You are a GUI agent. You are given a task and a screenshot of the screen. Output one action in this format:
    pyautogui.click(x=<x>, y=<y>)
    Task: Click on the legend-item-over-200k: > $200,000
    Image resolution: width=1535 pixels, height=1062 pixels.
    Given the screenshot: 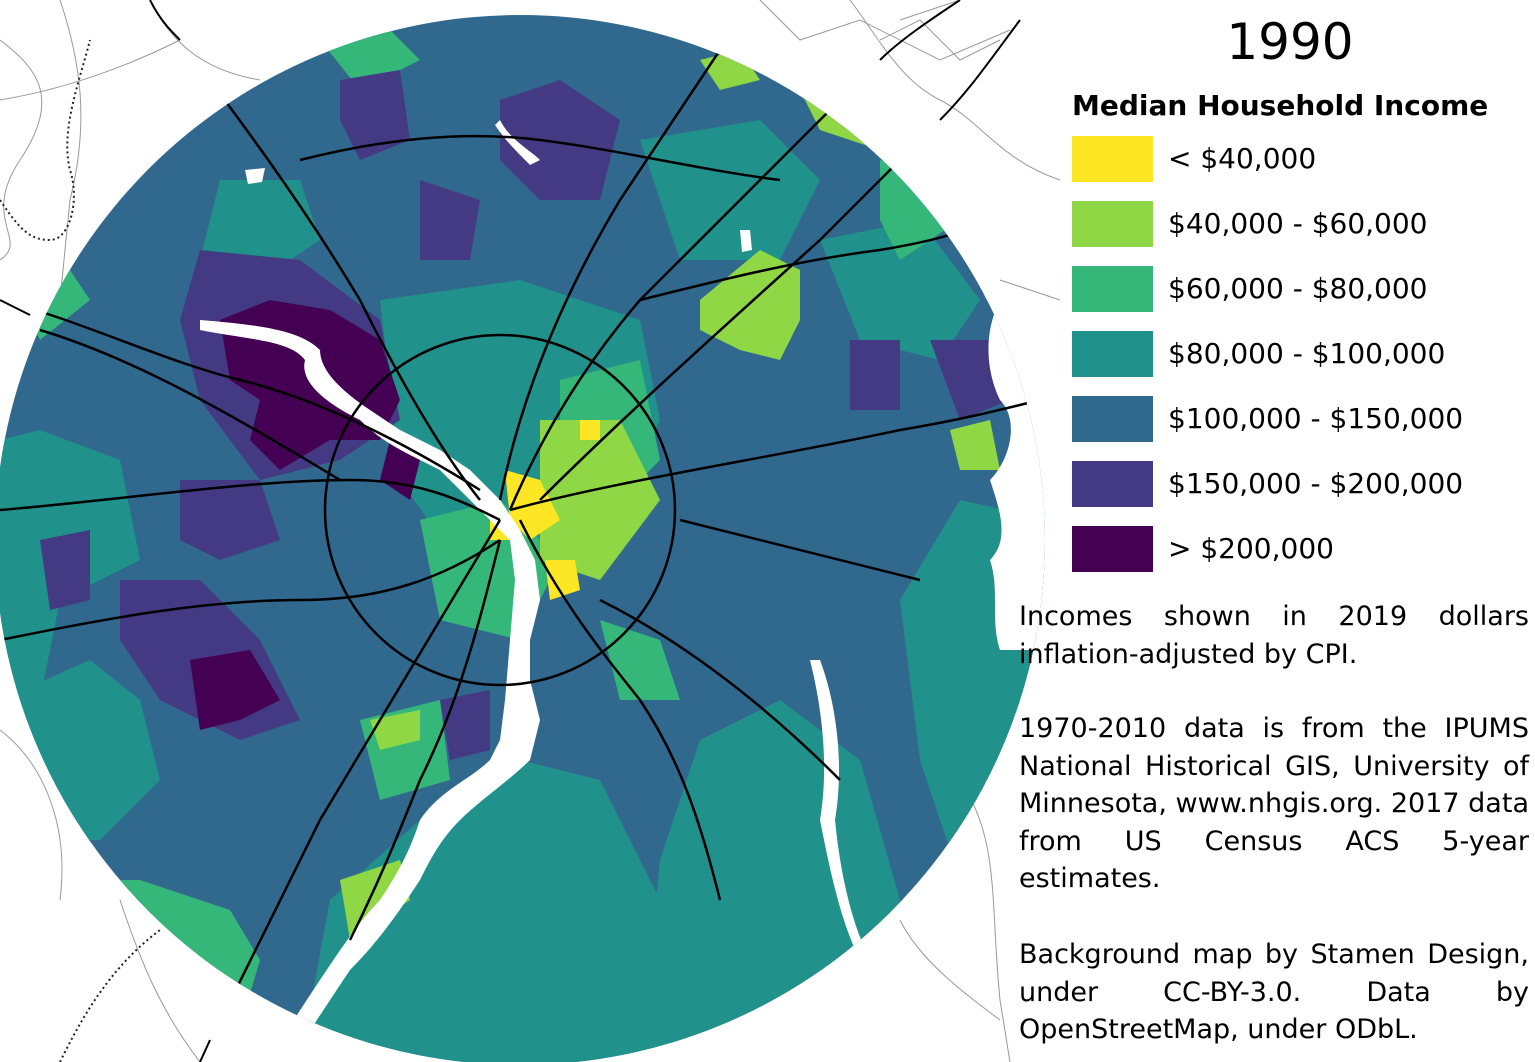 What is the action you would take?
    pyautogui.click(x=1302, y=549)
    